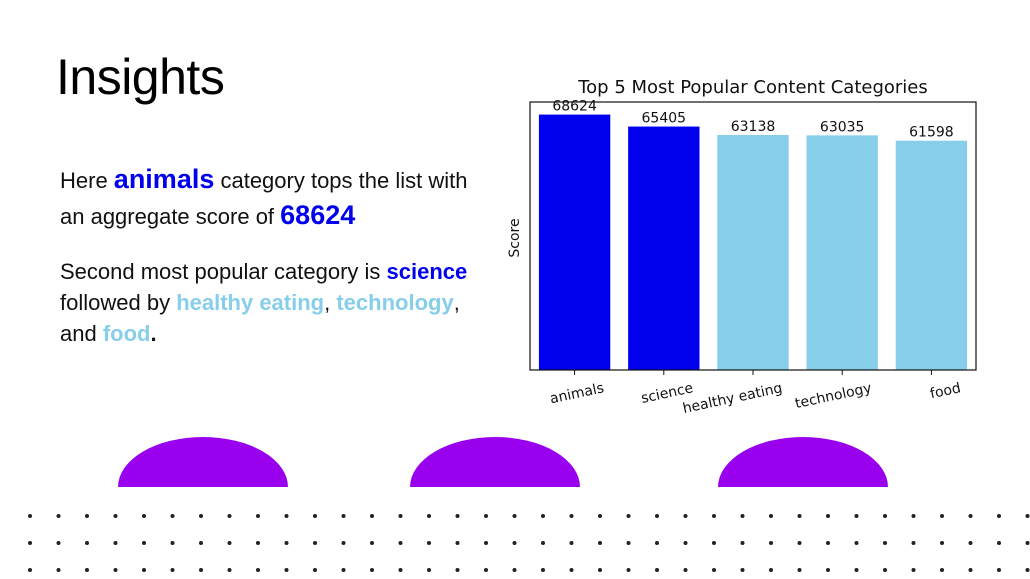 This screenshot has height=579, width=1030. Describe the element at coordinates (842, 252) in the screenshot. I see `bar-technology` at that location.